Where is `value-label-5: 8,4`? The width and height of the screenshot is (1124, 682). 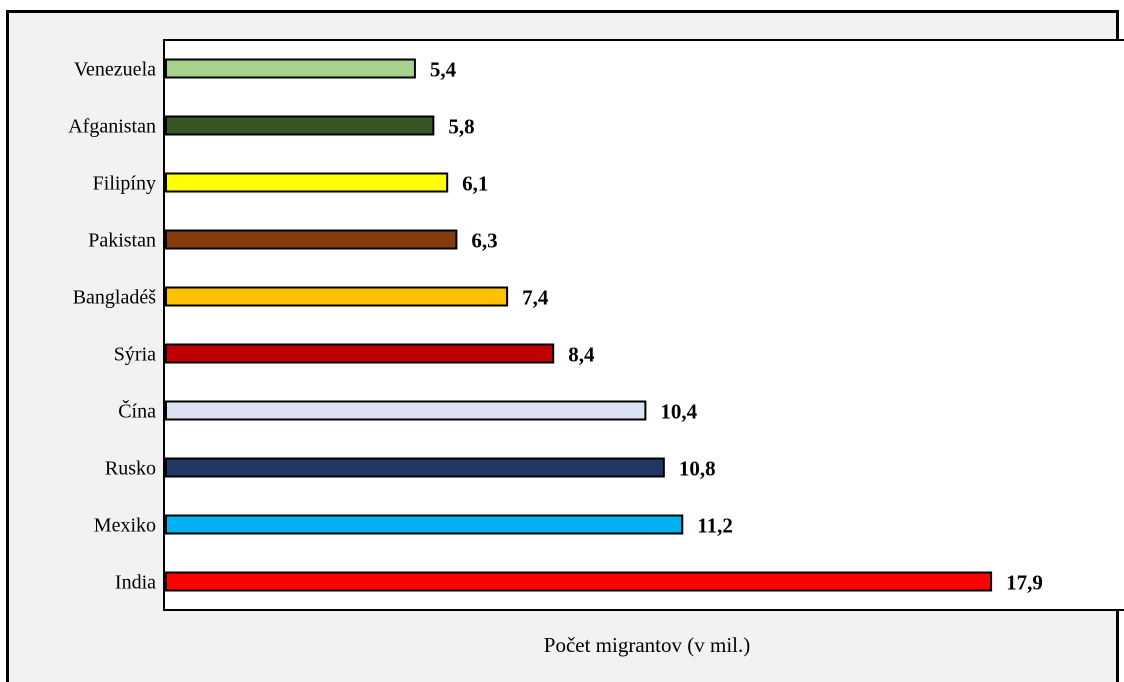
value-label-5: 8,4 is located at coordinates (581, 355).